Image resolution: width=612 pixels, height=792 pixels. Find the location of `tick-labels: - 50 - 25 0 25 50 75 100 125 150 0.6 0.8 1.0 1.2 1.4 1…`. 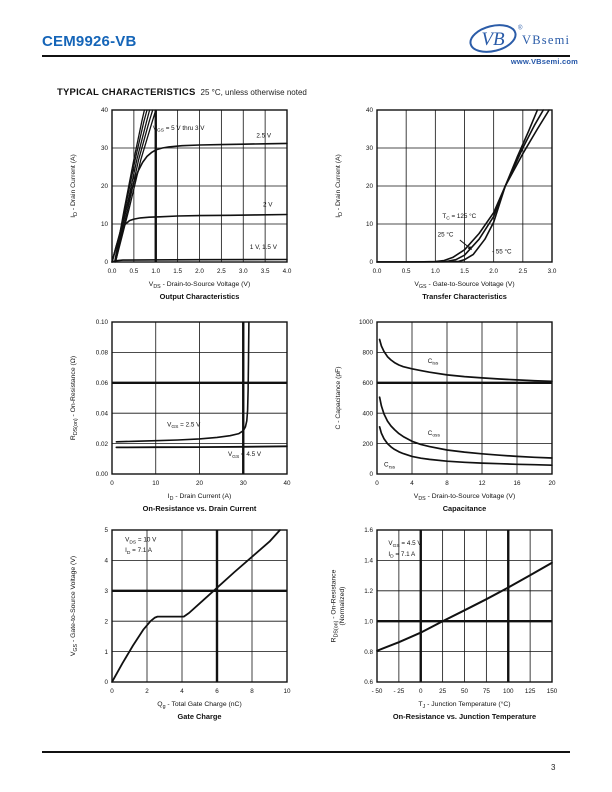

tick-labels: - 50 - 25 0 25 50 75 100 125 150 0.6 0.8 1.0 1.2 1.4 1… is located at coordinates (461, 611).